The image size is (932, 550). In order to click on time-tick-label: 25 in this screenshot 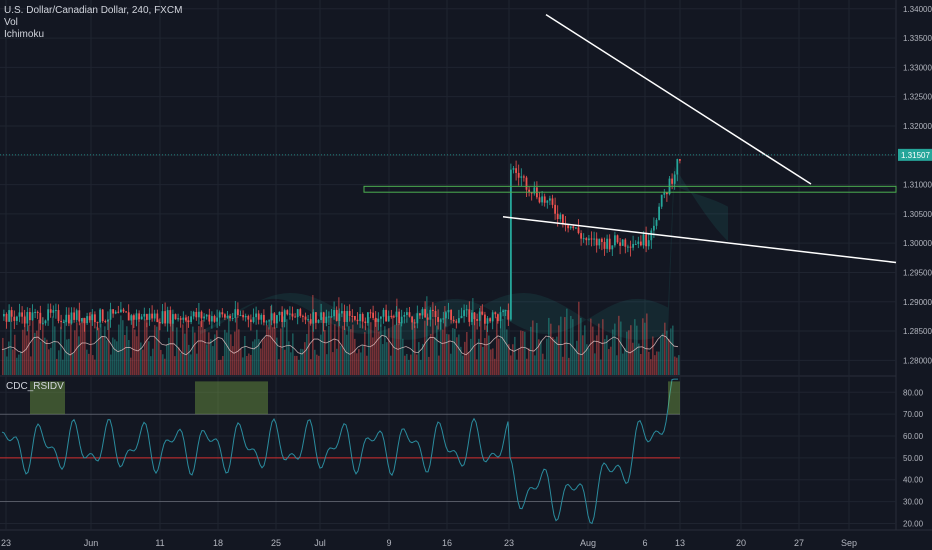, I will do `click(276, 543)`.